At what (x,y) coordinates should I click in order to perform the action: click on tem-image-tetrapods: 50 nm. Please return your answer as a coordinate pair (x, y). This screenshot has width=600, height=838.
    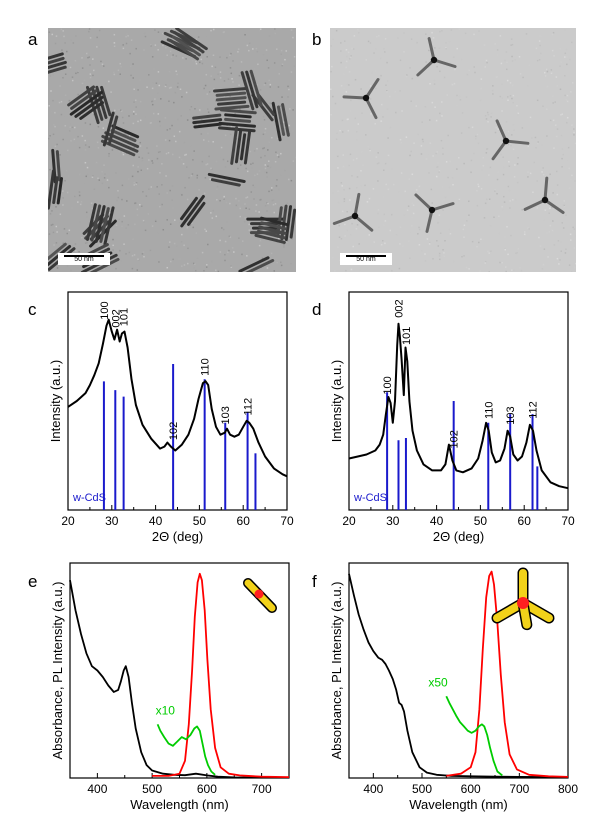
    Looking at the image, I should click on (453, 150).